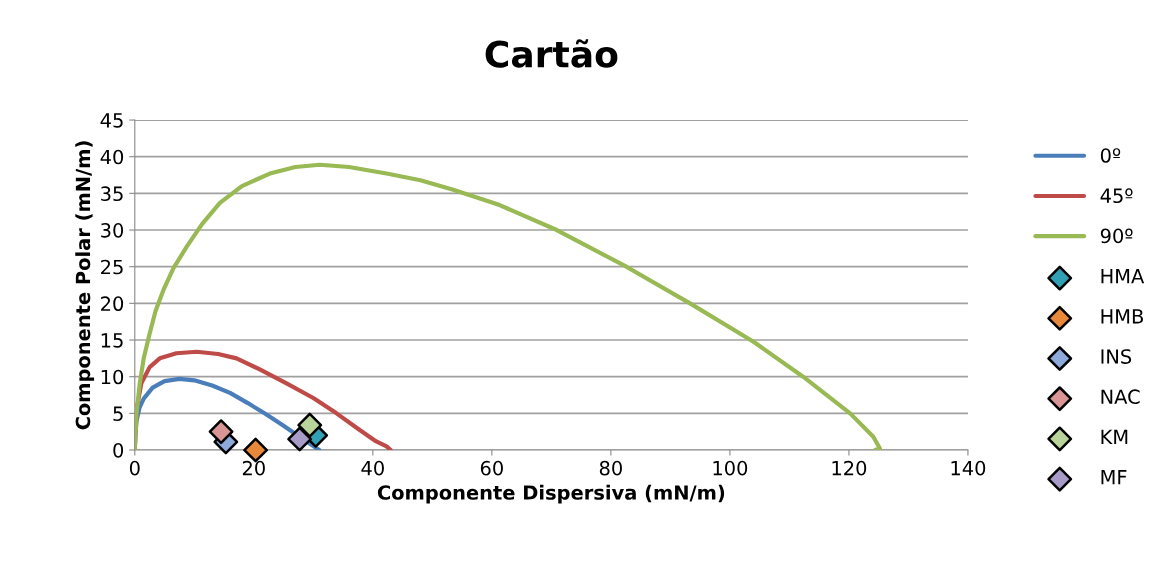 The image size is (1162, 570). Describe the element at coordinates (1114, 437) in the screenshot. I see `legend-label: KM` at that location.